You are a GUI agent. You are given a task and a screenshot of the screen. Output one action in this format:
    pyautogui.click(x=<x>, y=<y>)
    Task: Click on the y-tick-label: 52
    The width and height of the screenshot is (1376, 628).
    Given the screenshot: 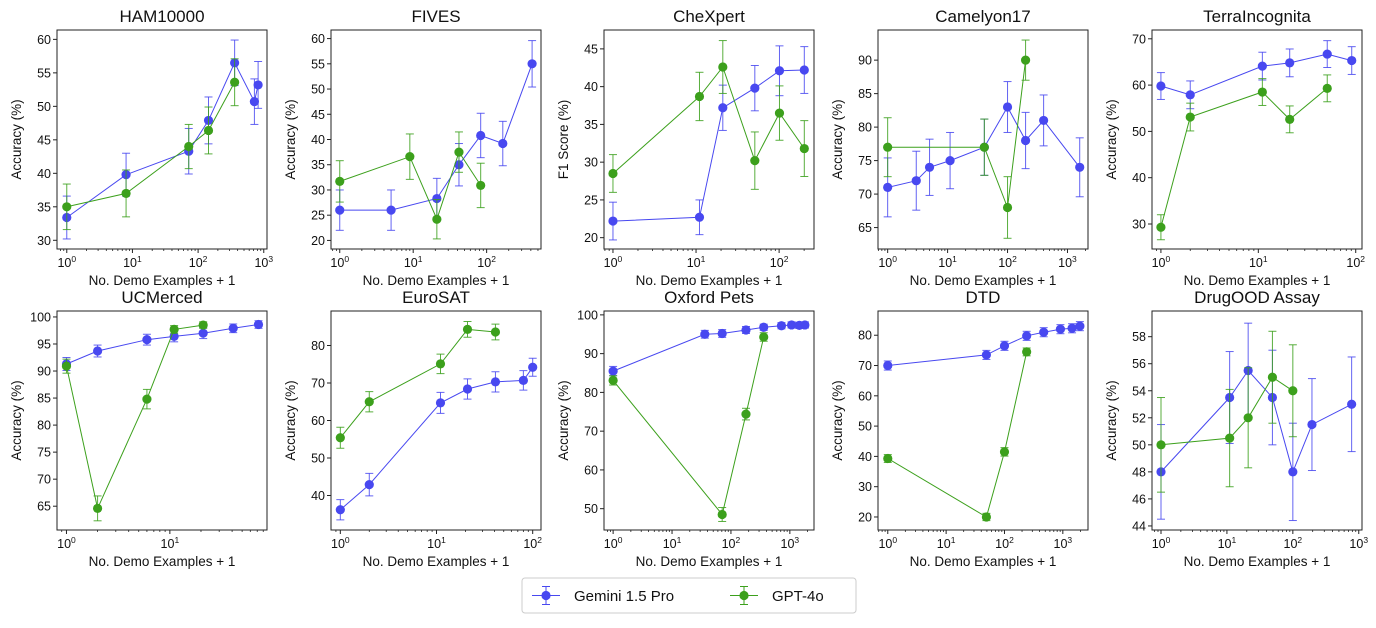 What is the action you would take?
    pyautogui.click(x=1139, y=418)
    